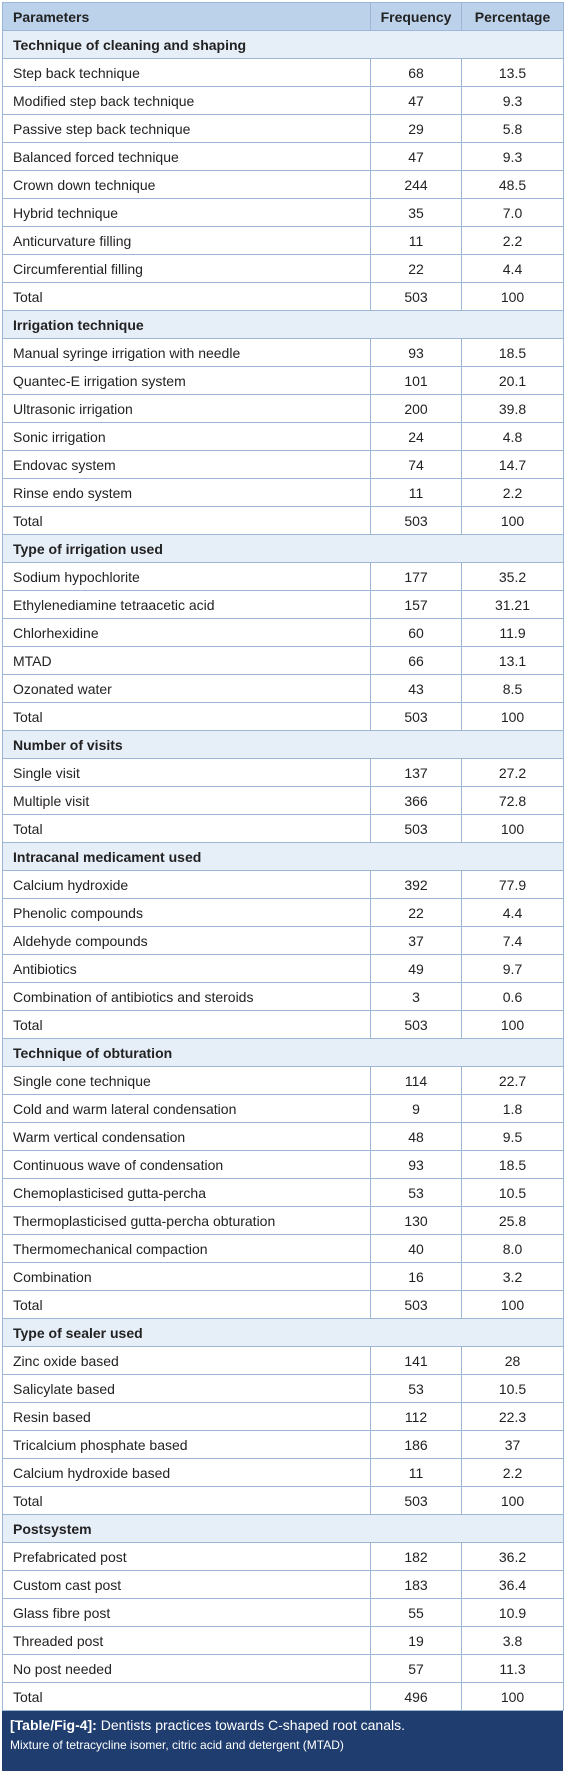  I want to click on data-row: Custom cast post 183 36.4, so click(283, 1584).